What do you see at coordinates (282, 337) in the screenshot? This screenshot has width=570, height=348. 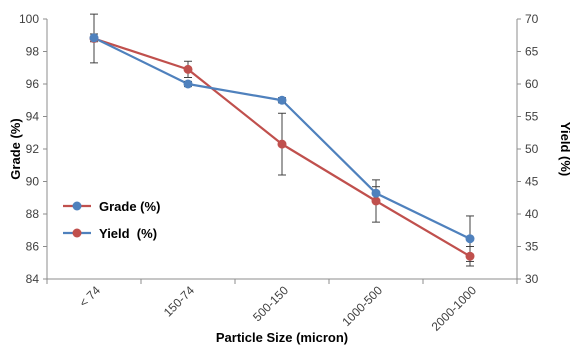 I see `x-axis-title: Particle Size (micron)` at bounding box center [282, 337].